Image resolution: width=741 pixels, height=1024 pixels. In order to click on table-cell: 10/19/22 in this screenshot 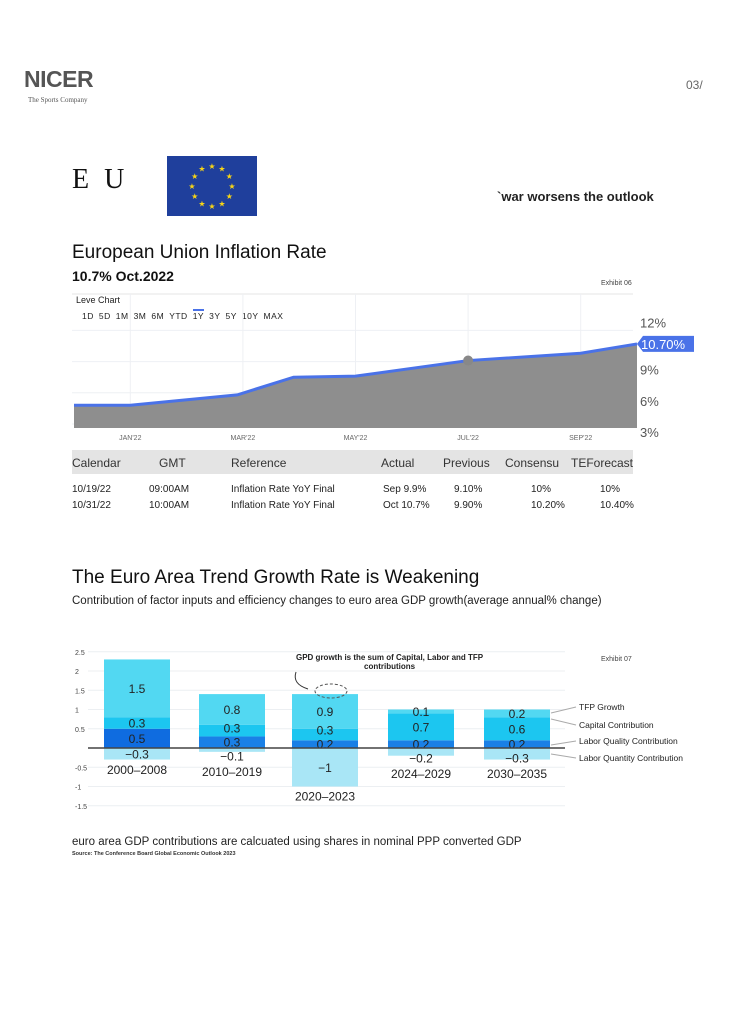, I will do `click(91, 489)`.